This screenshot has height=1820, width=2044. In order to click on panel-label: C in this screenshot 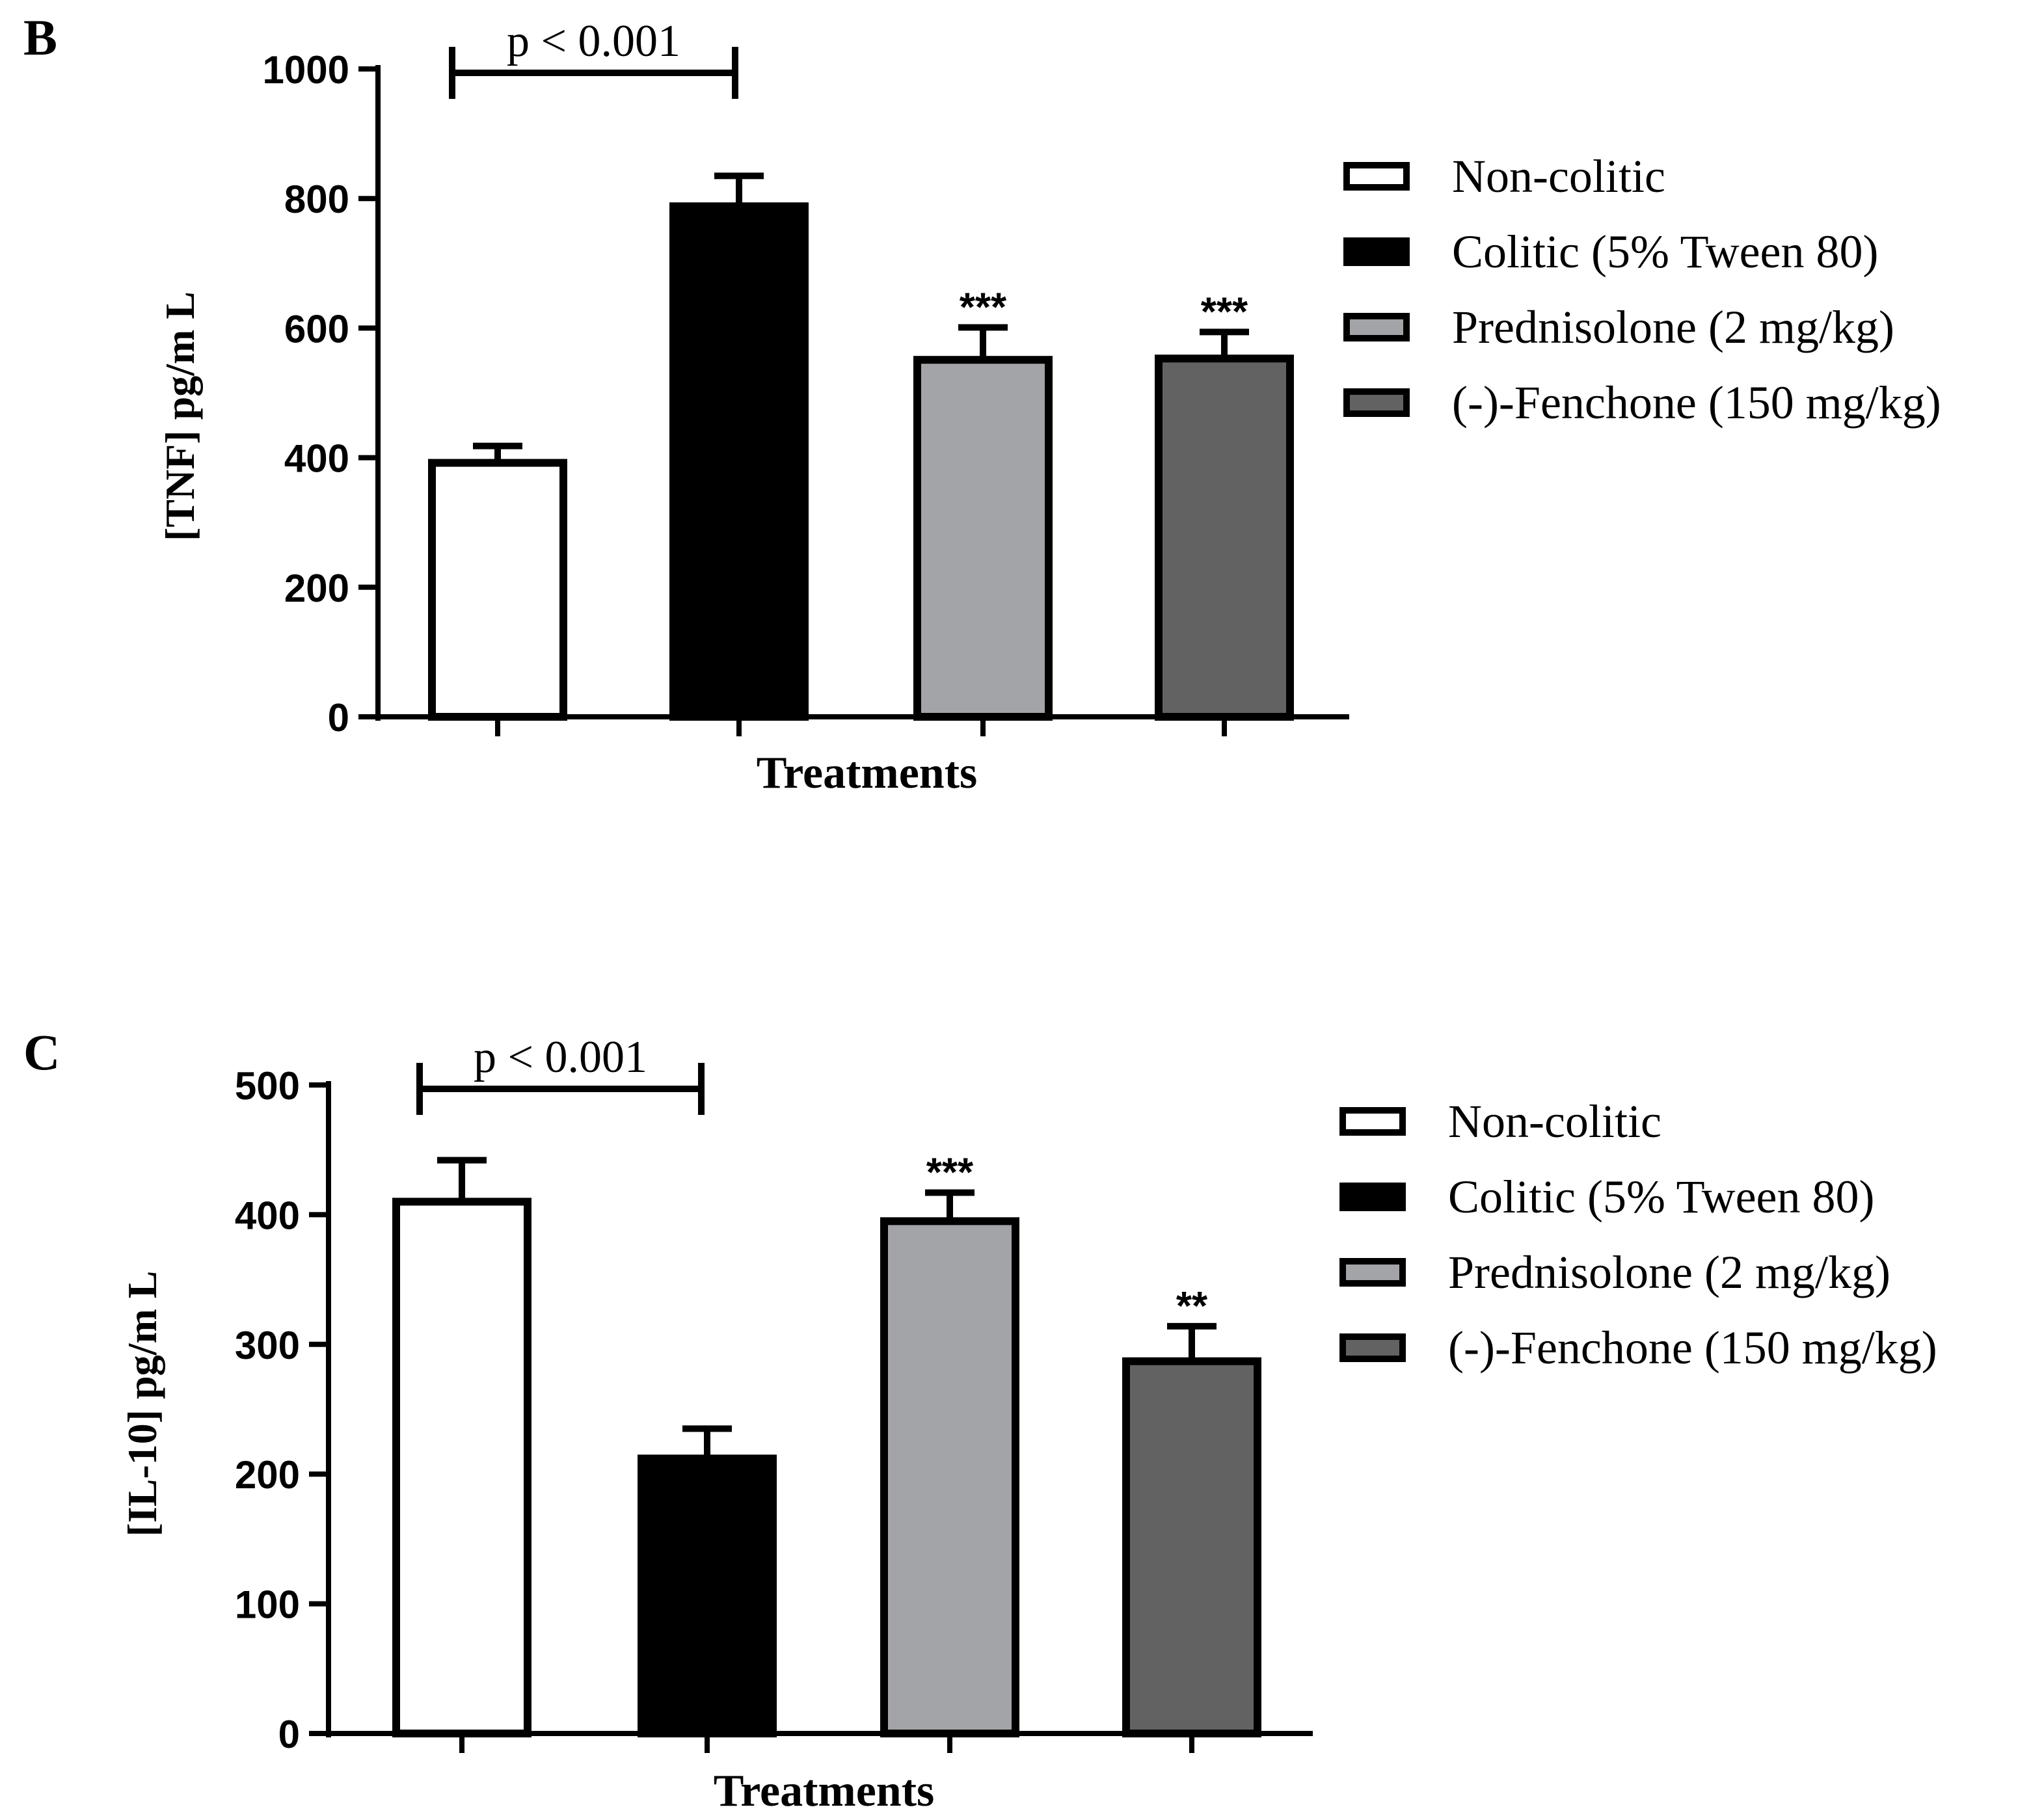, I will do `click(41, 1052)`.